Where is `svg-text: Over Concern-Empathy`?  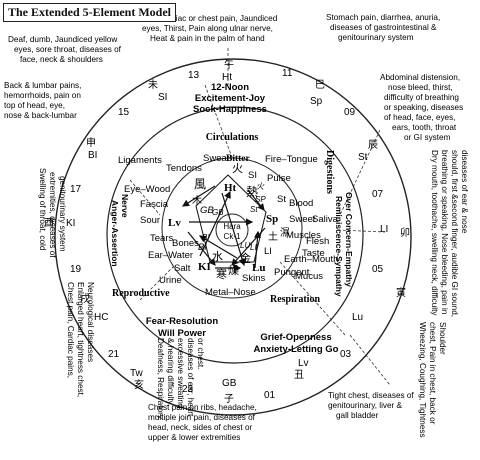 svg-text: Over Concern-Empathy is located at coordinates (349, 239).